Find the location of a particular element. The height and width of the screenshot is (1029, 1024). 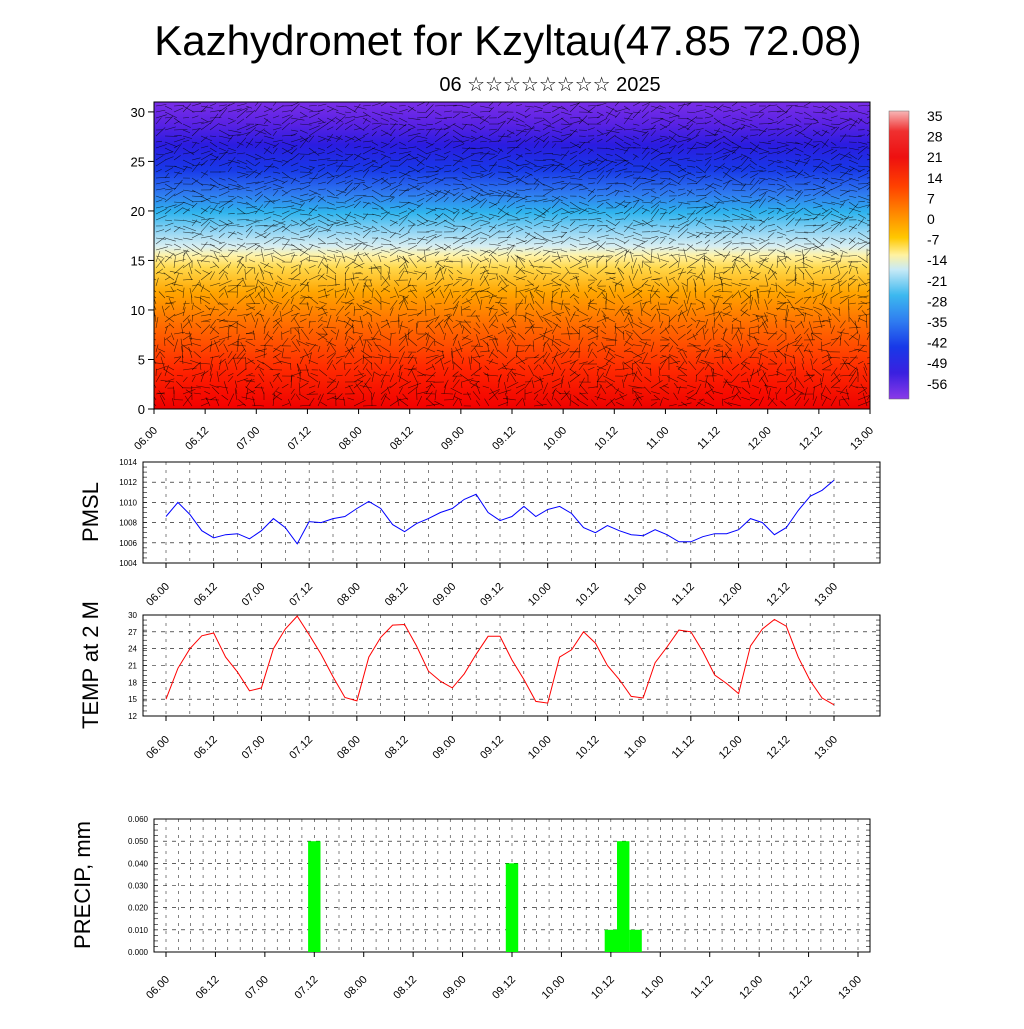

precip-y-tick-label: 0.030 is located at coordinates (138, 886).